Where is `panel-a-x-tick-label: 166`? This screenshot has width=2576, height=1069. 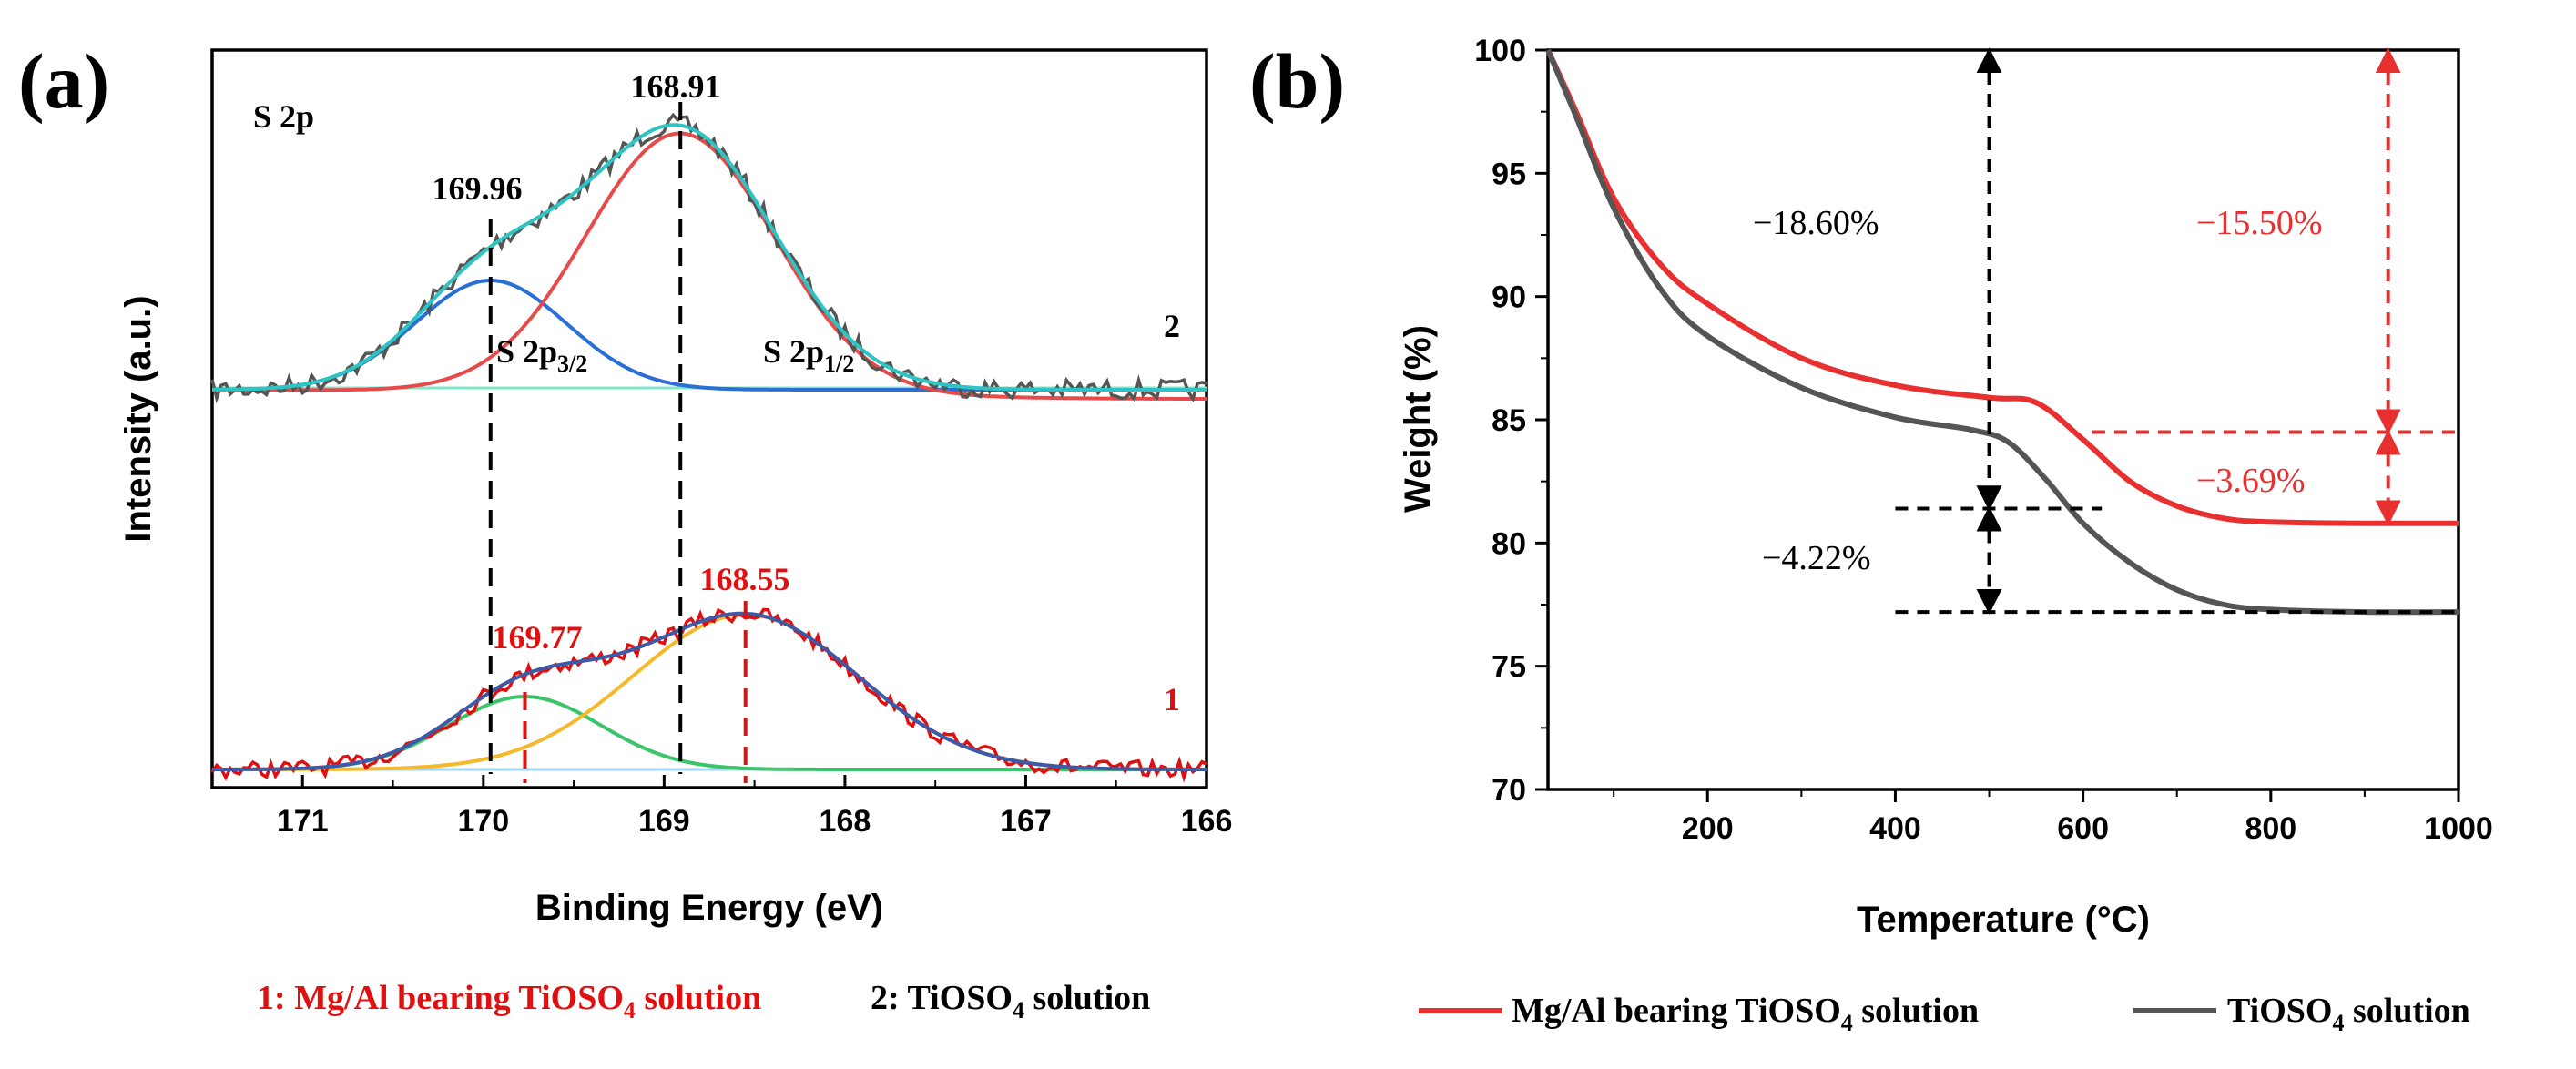
panel-a-x-tick-label: 166 is located at coordinates (1207, 821).